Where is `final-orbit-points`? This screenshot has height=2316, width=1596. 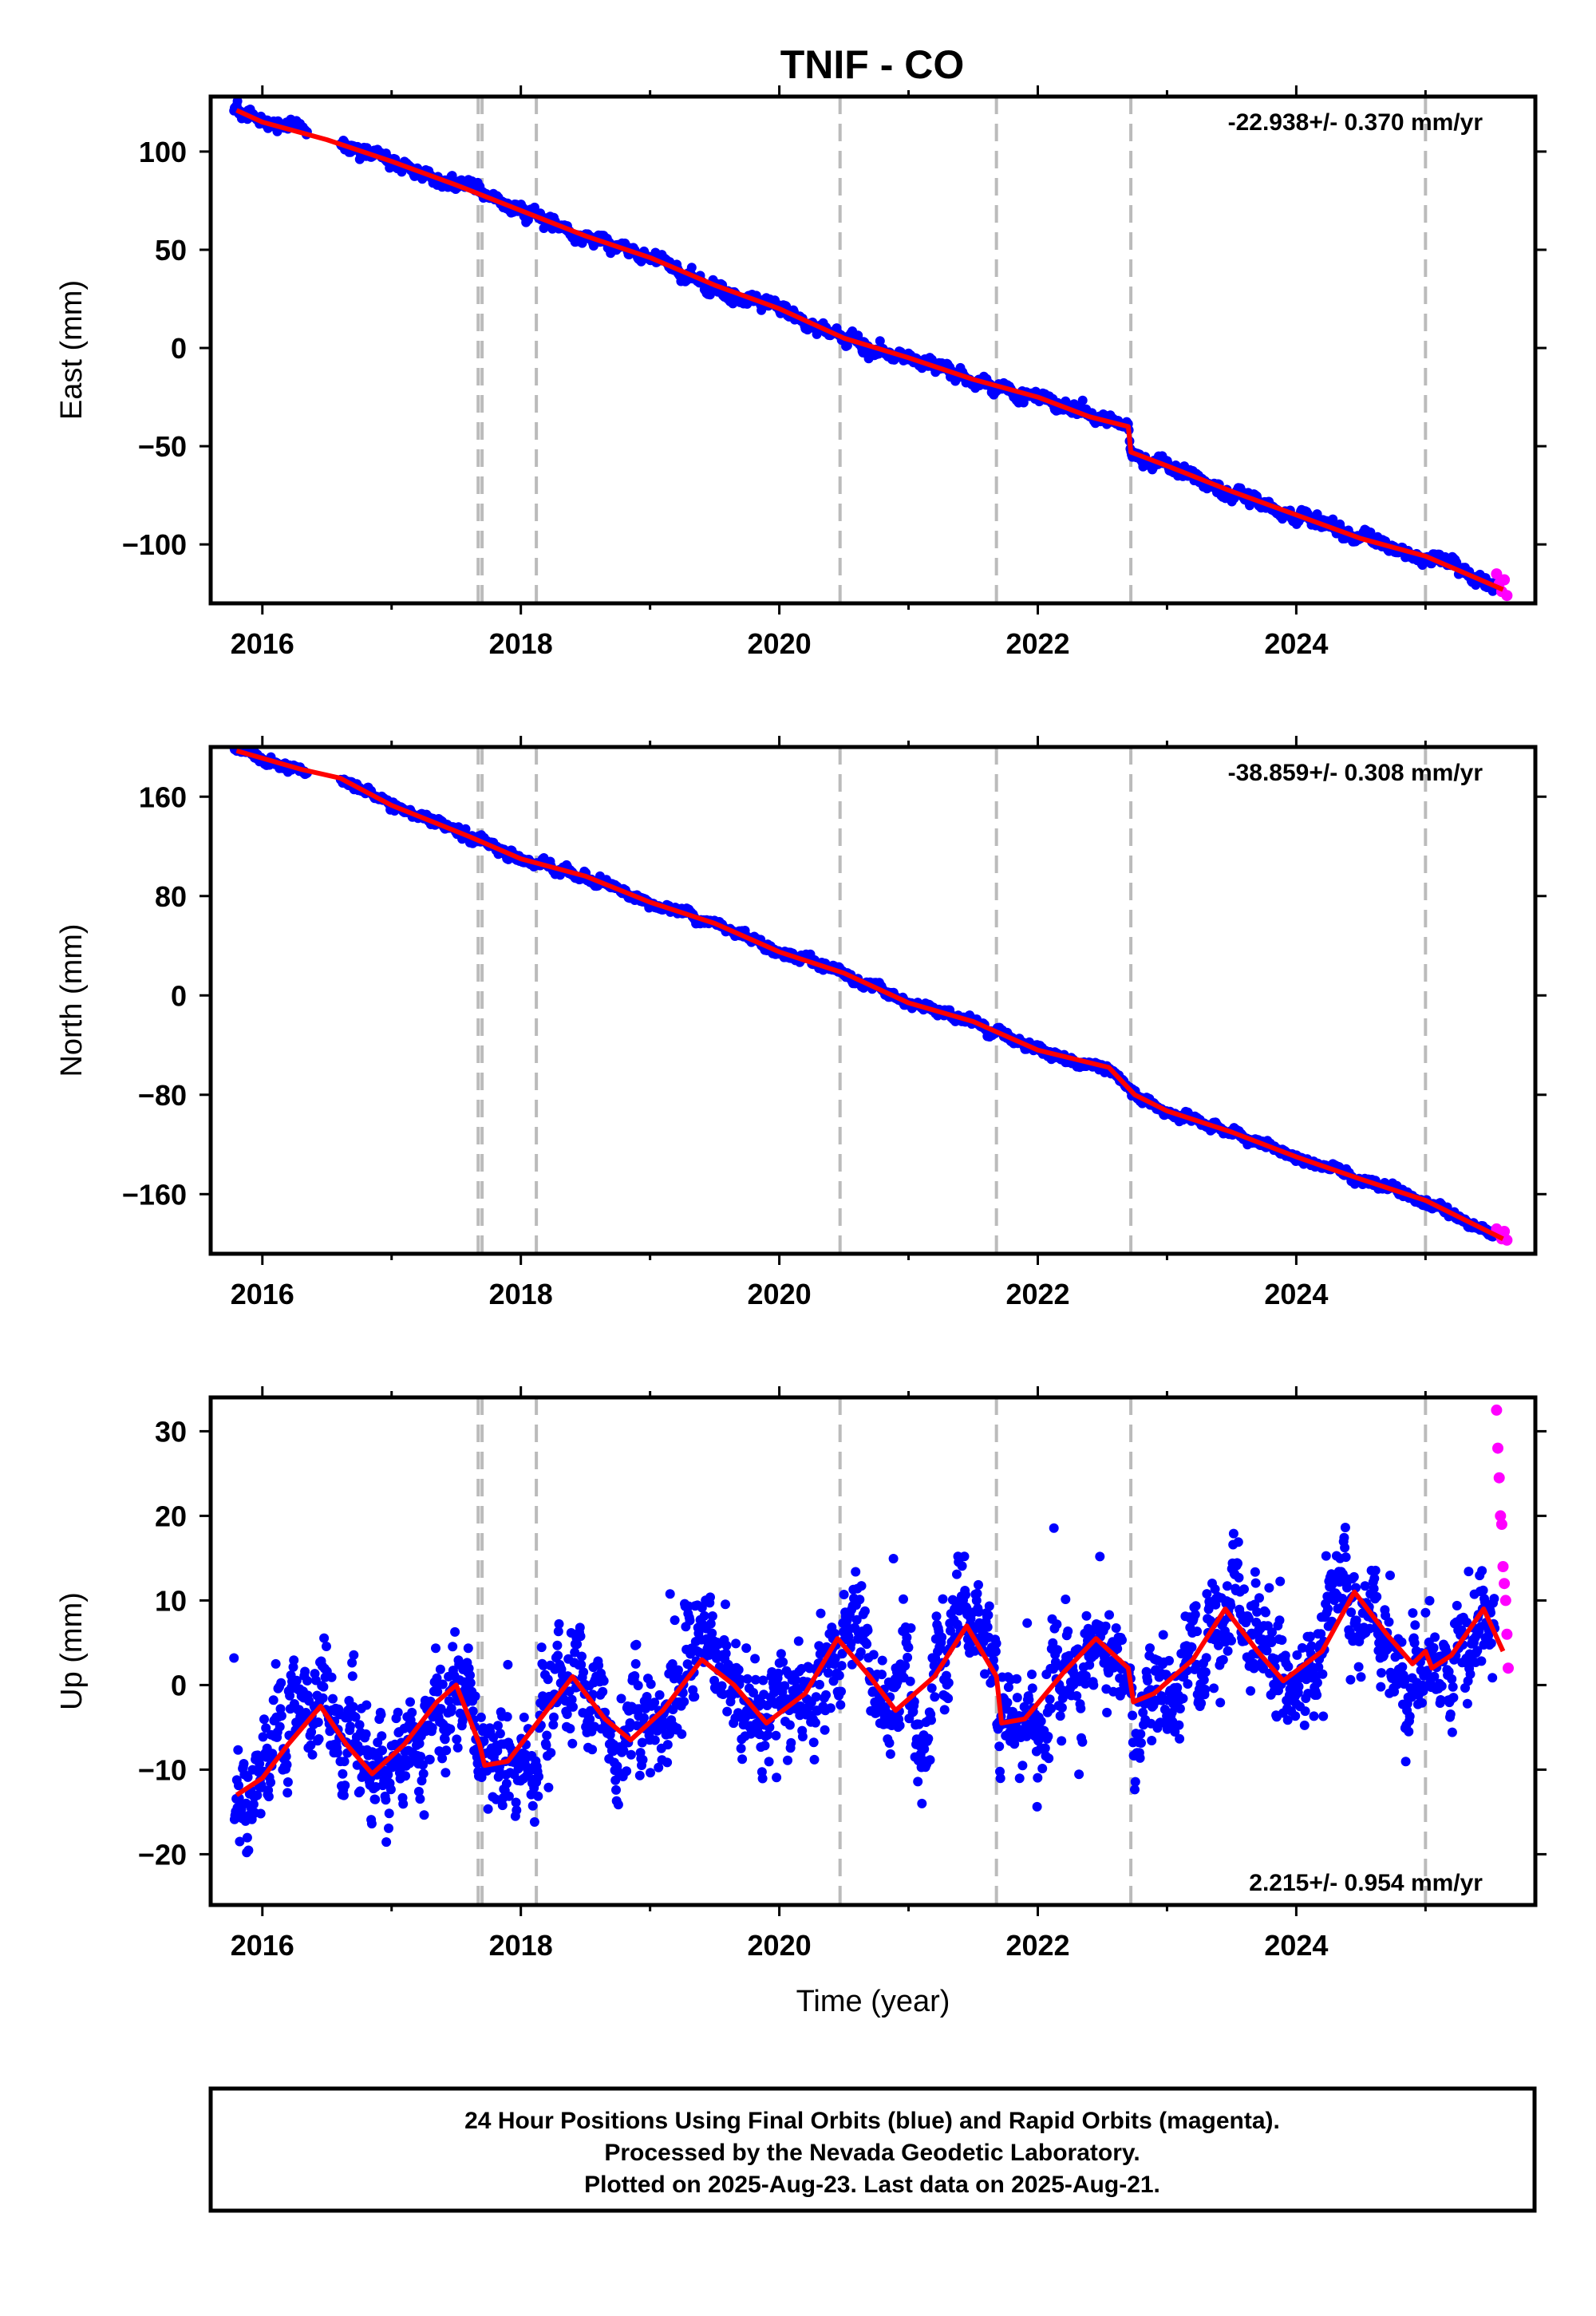 final-orbit-points is located at coordinates (864, 1690).